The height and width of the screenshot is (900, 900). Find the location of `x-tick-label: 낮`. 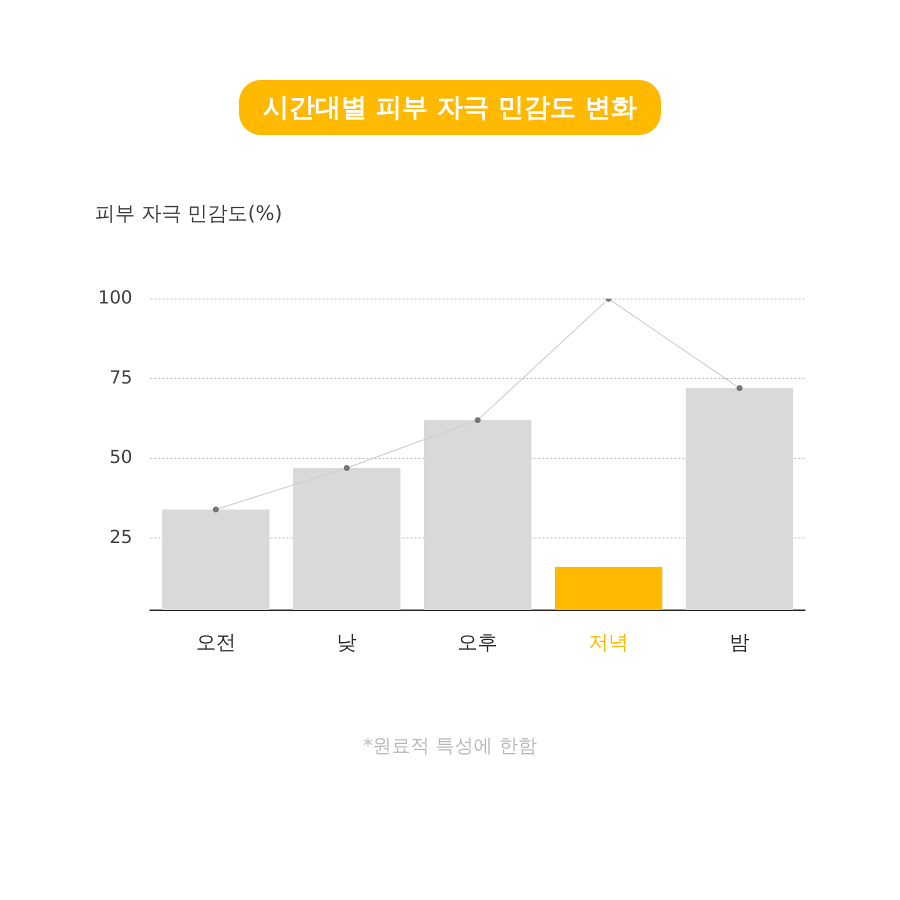

x-tick-label: 낮 is located at coordinates (346, 642).